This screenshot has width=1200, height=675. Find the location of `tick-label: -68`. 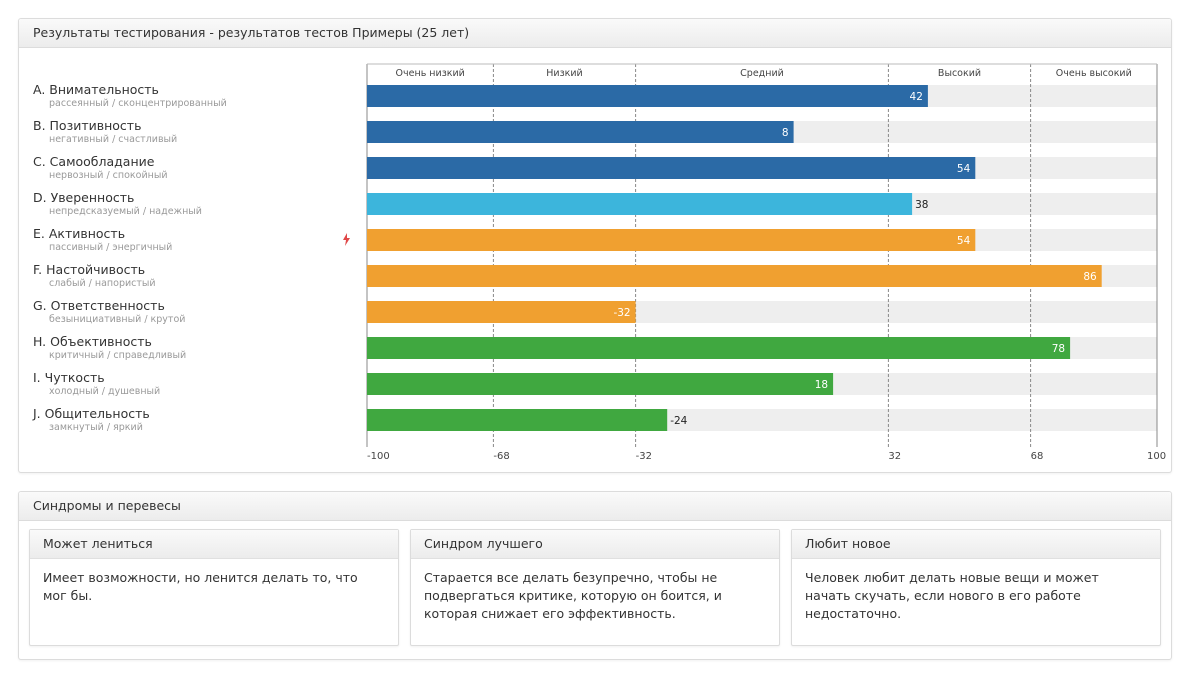

tick-label: -68 is located at coordinates (501, 456).